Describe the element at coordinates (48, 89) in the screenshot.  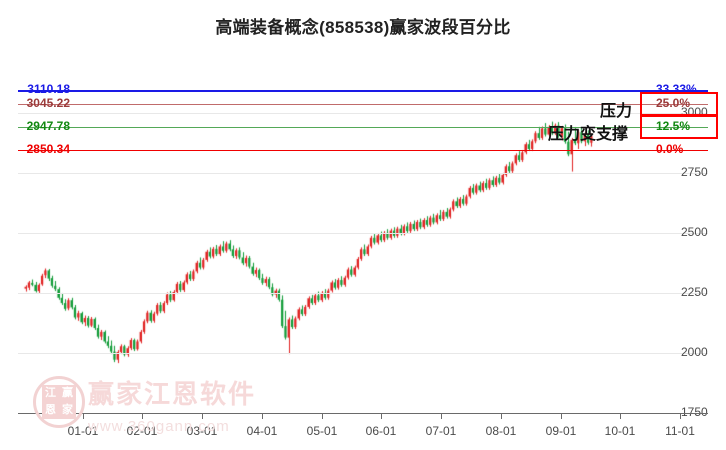
I see `level-3110-price: 3110.18` at that location.